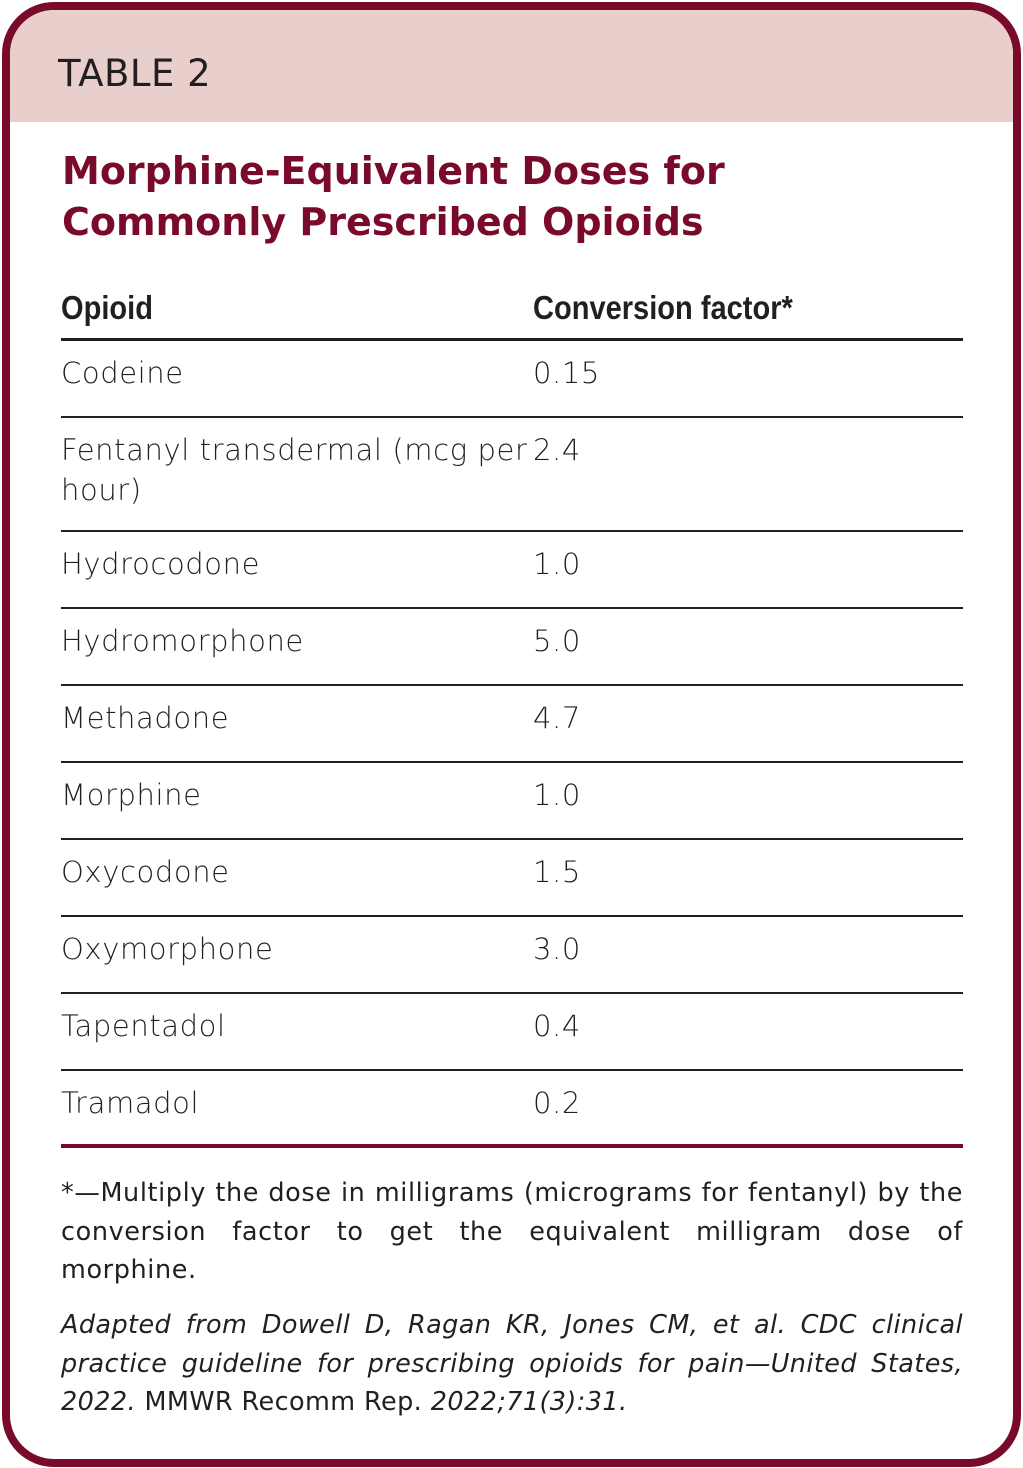 The height and width of the screenshot is (1468, 1023). What do you see at coordinates (145, 718) in the screenshot?
I see `opioid-cell: Methadone` at bounding box center [145, 718].